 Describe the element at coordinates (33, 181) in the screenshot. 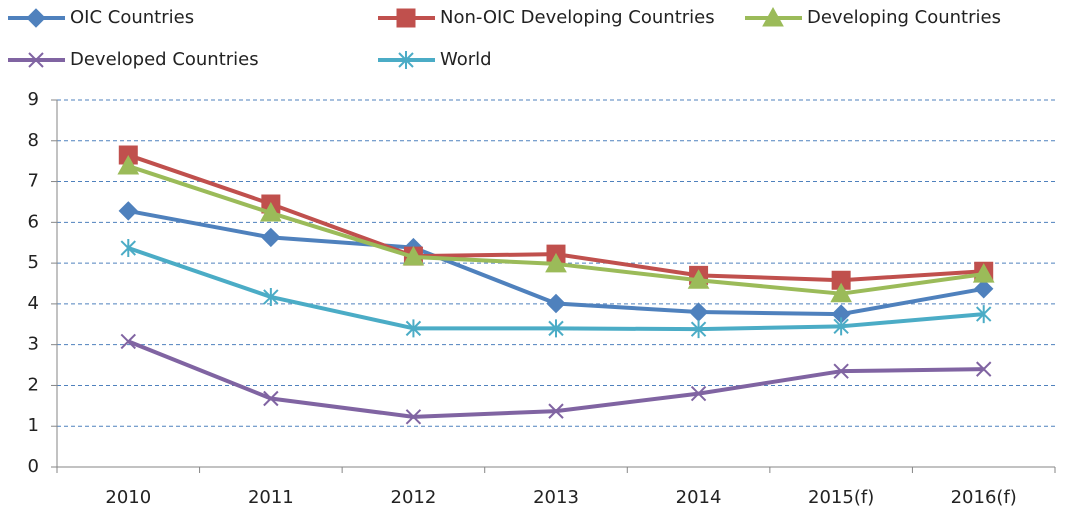

I see `y-tick-label: 7` at that location.